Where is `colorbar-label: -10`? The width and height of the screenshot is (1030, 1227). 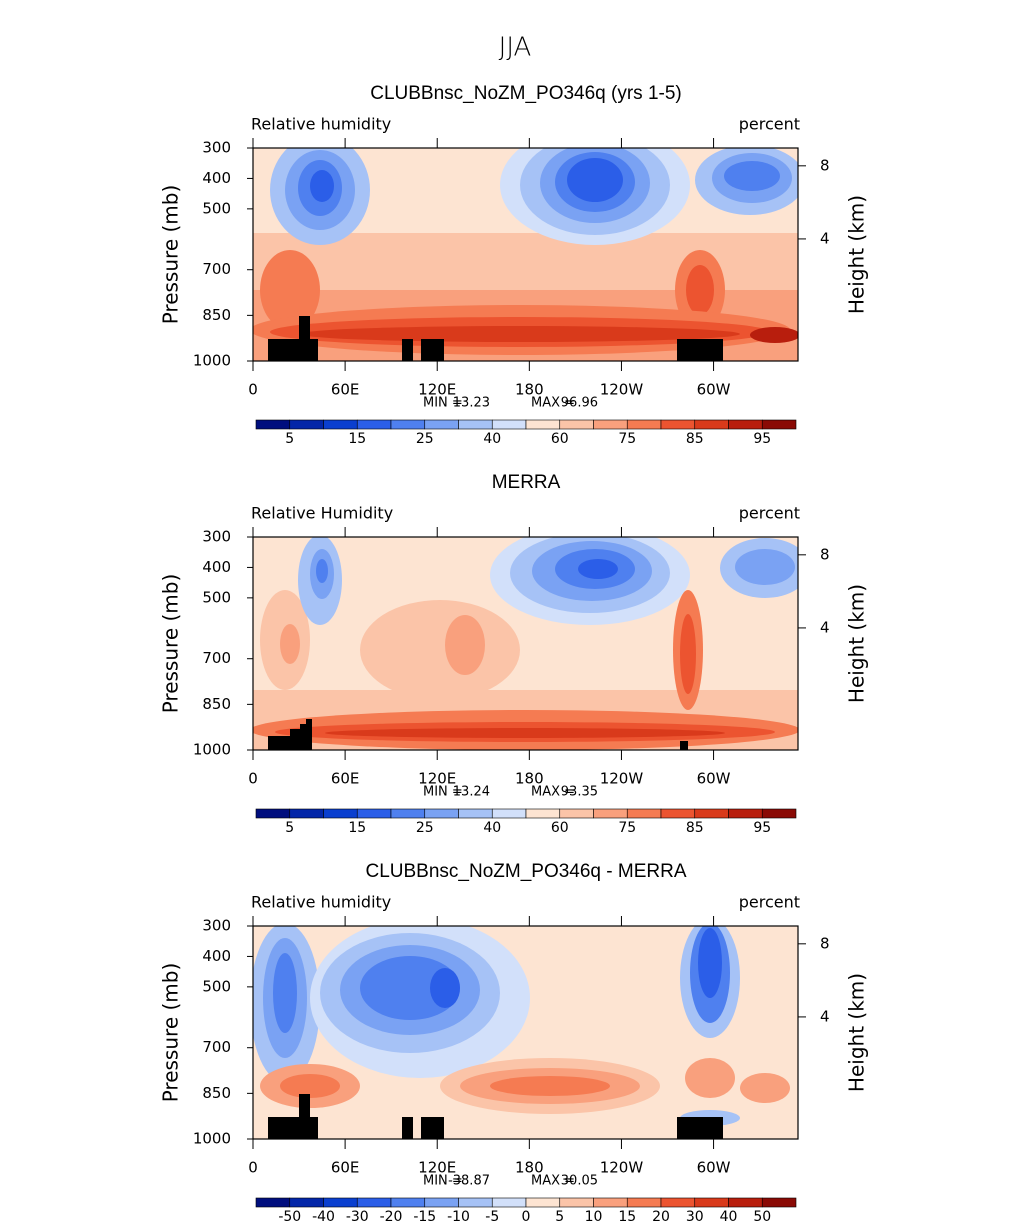 colorbar-label: -10 is located at coordinates (458, 1217).